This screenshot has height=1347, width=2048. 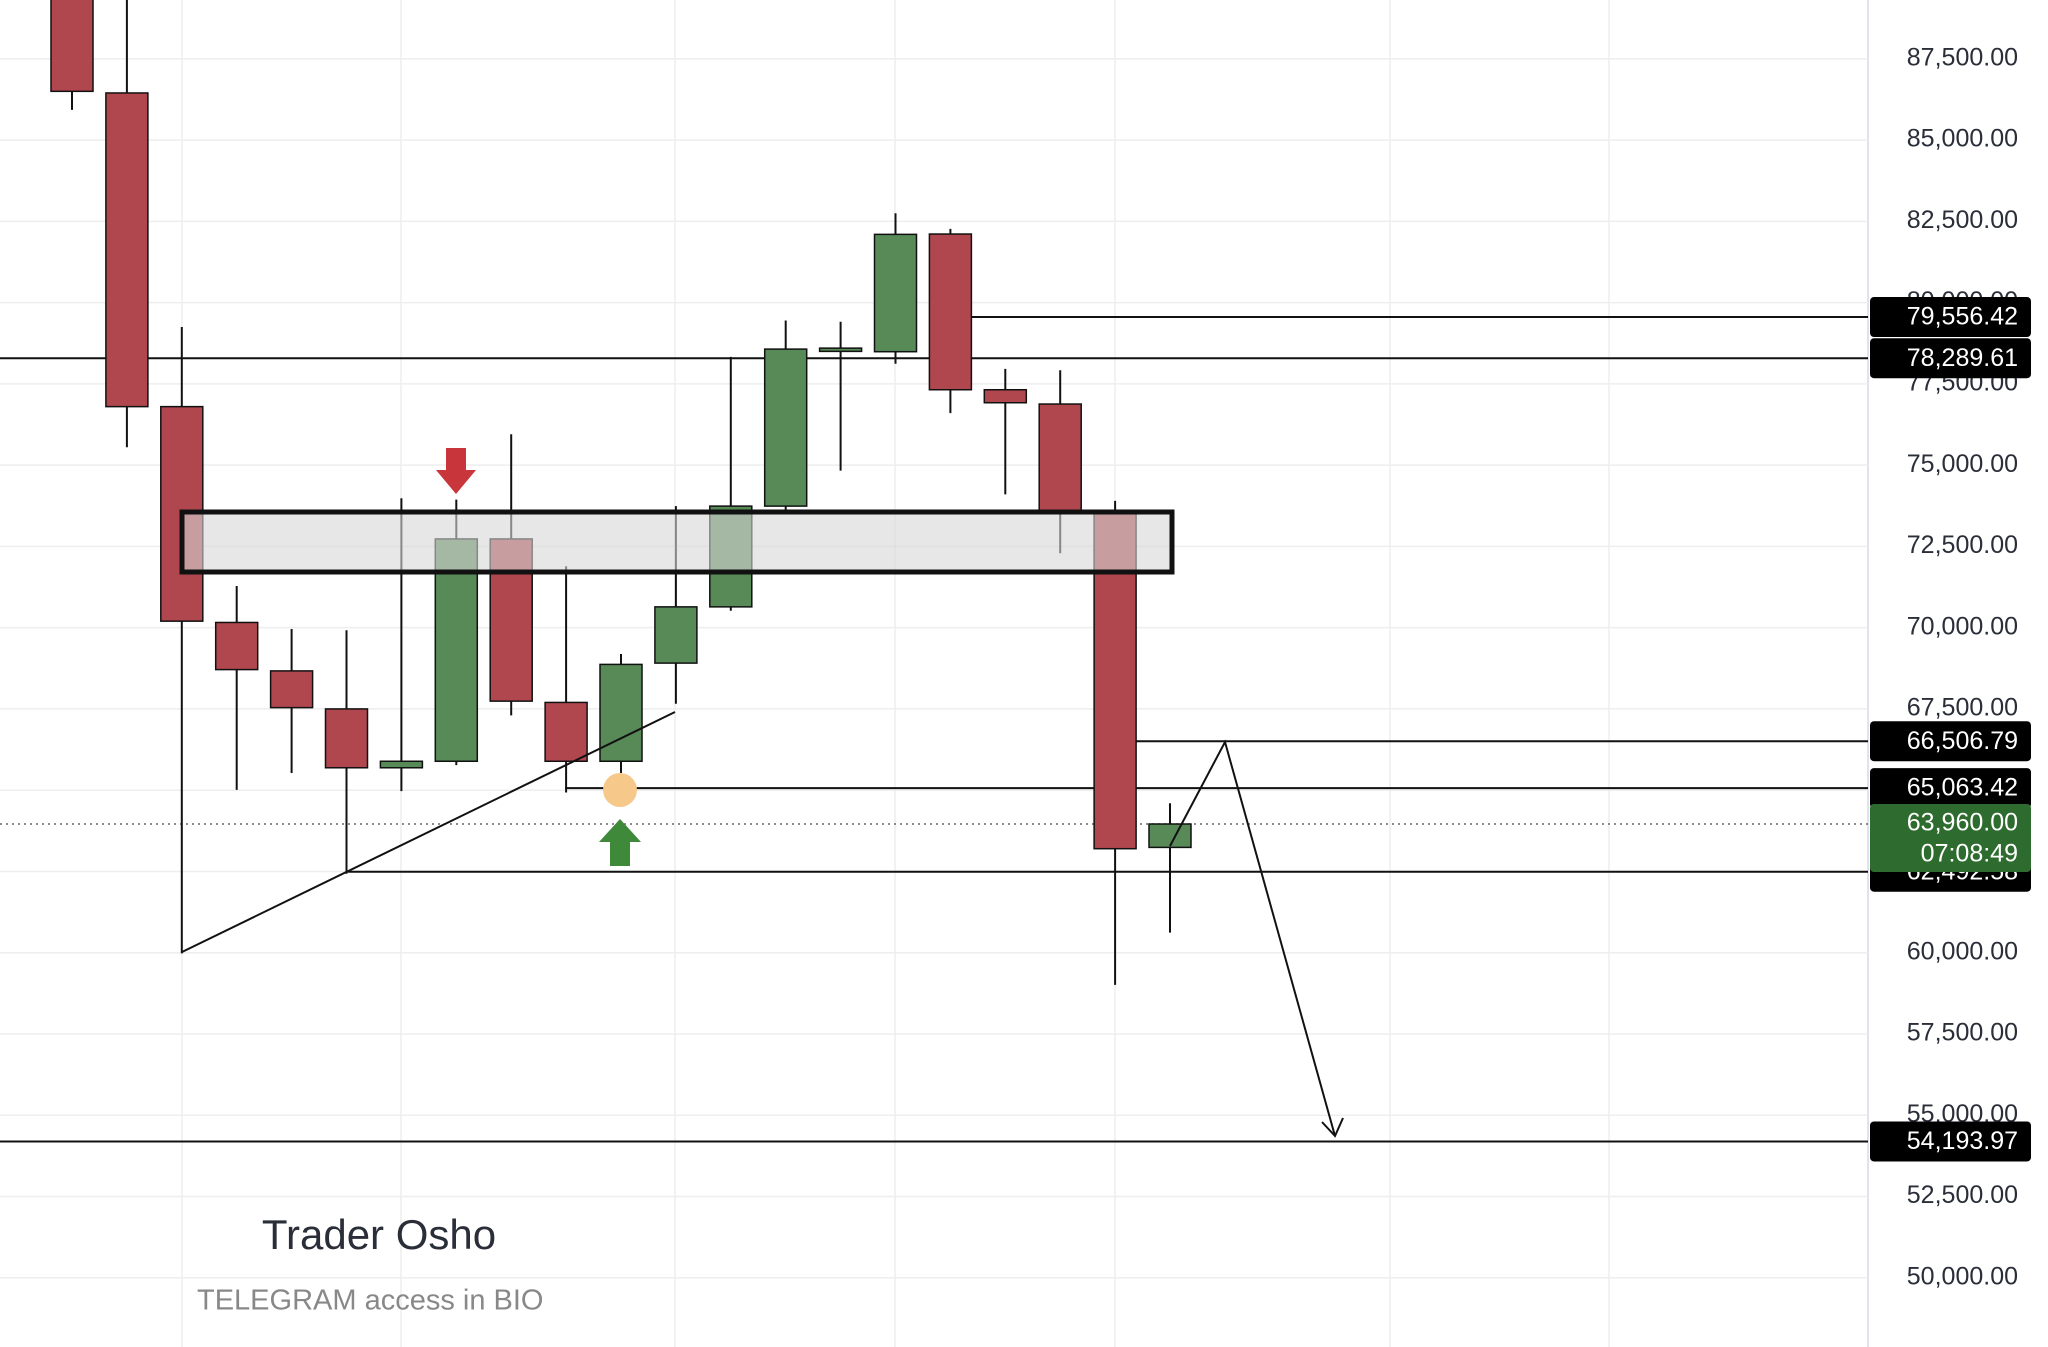 I want to click on price-tag-label: 66,506.79, so click(x=1962, y=741).